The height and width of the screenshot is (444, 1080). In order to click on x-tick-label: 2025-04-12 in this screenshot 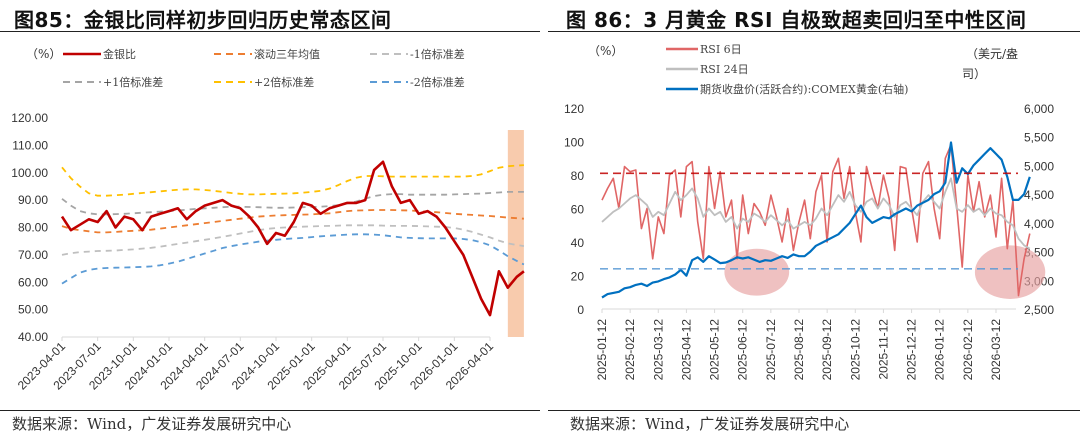, I will do `click(686, 350)`.